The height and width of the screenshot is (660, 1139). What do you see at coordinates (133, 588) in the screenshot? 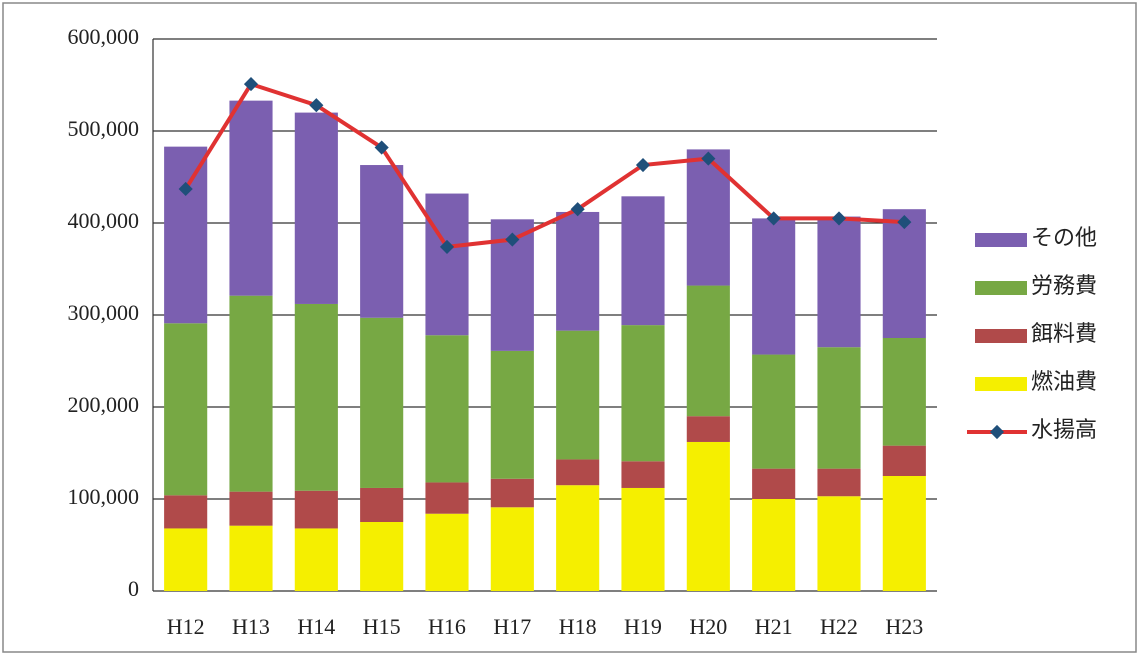
I see `y-tick-label: 0` at bounding box center [133, 588].